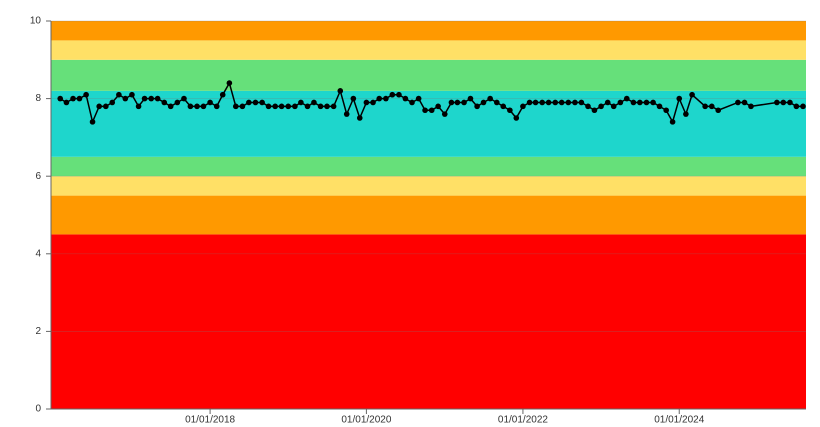 This screenshot has height=427, width=820. Describe the element at coordinates (38, 98) in the screenshot. I see `y-tick-label: 8` at that location.